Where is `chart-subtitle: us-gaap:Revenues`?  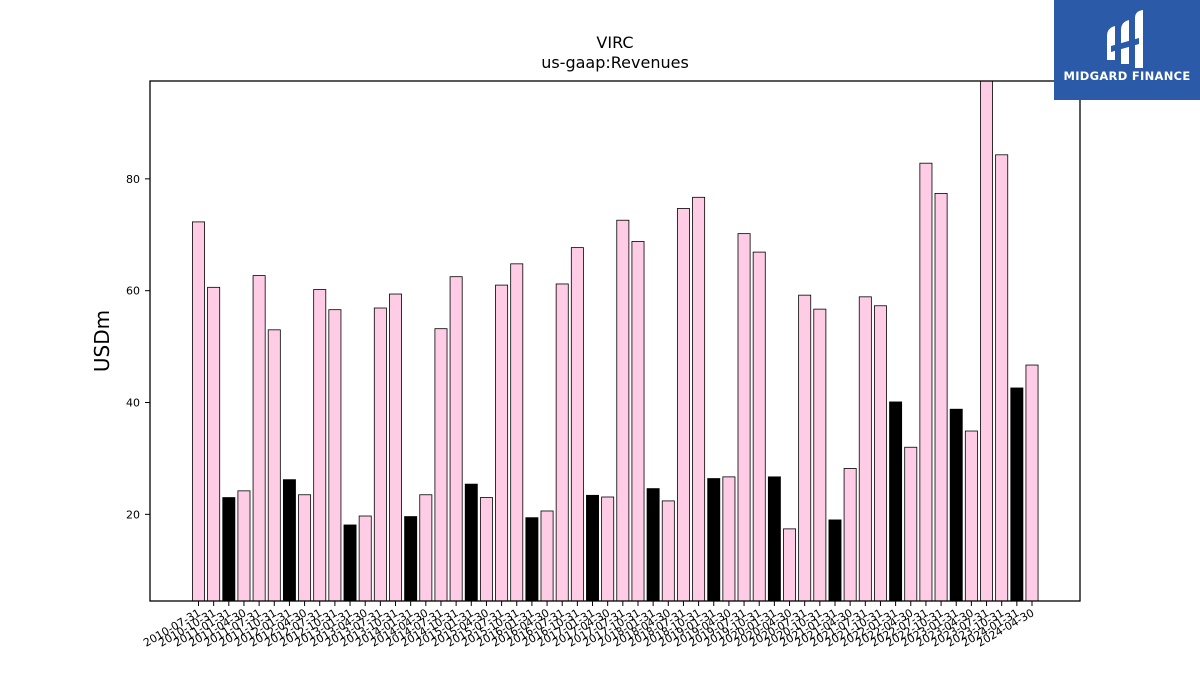 chart-subtitle: us-gaap:Revenues is located at coordinates (615, 62).